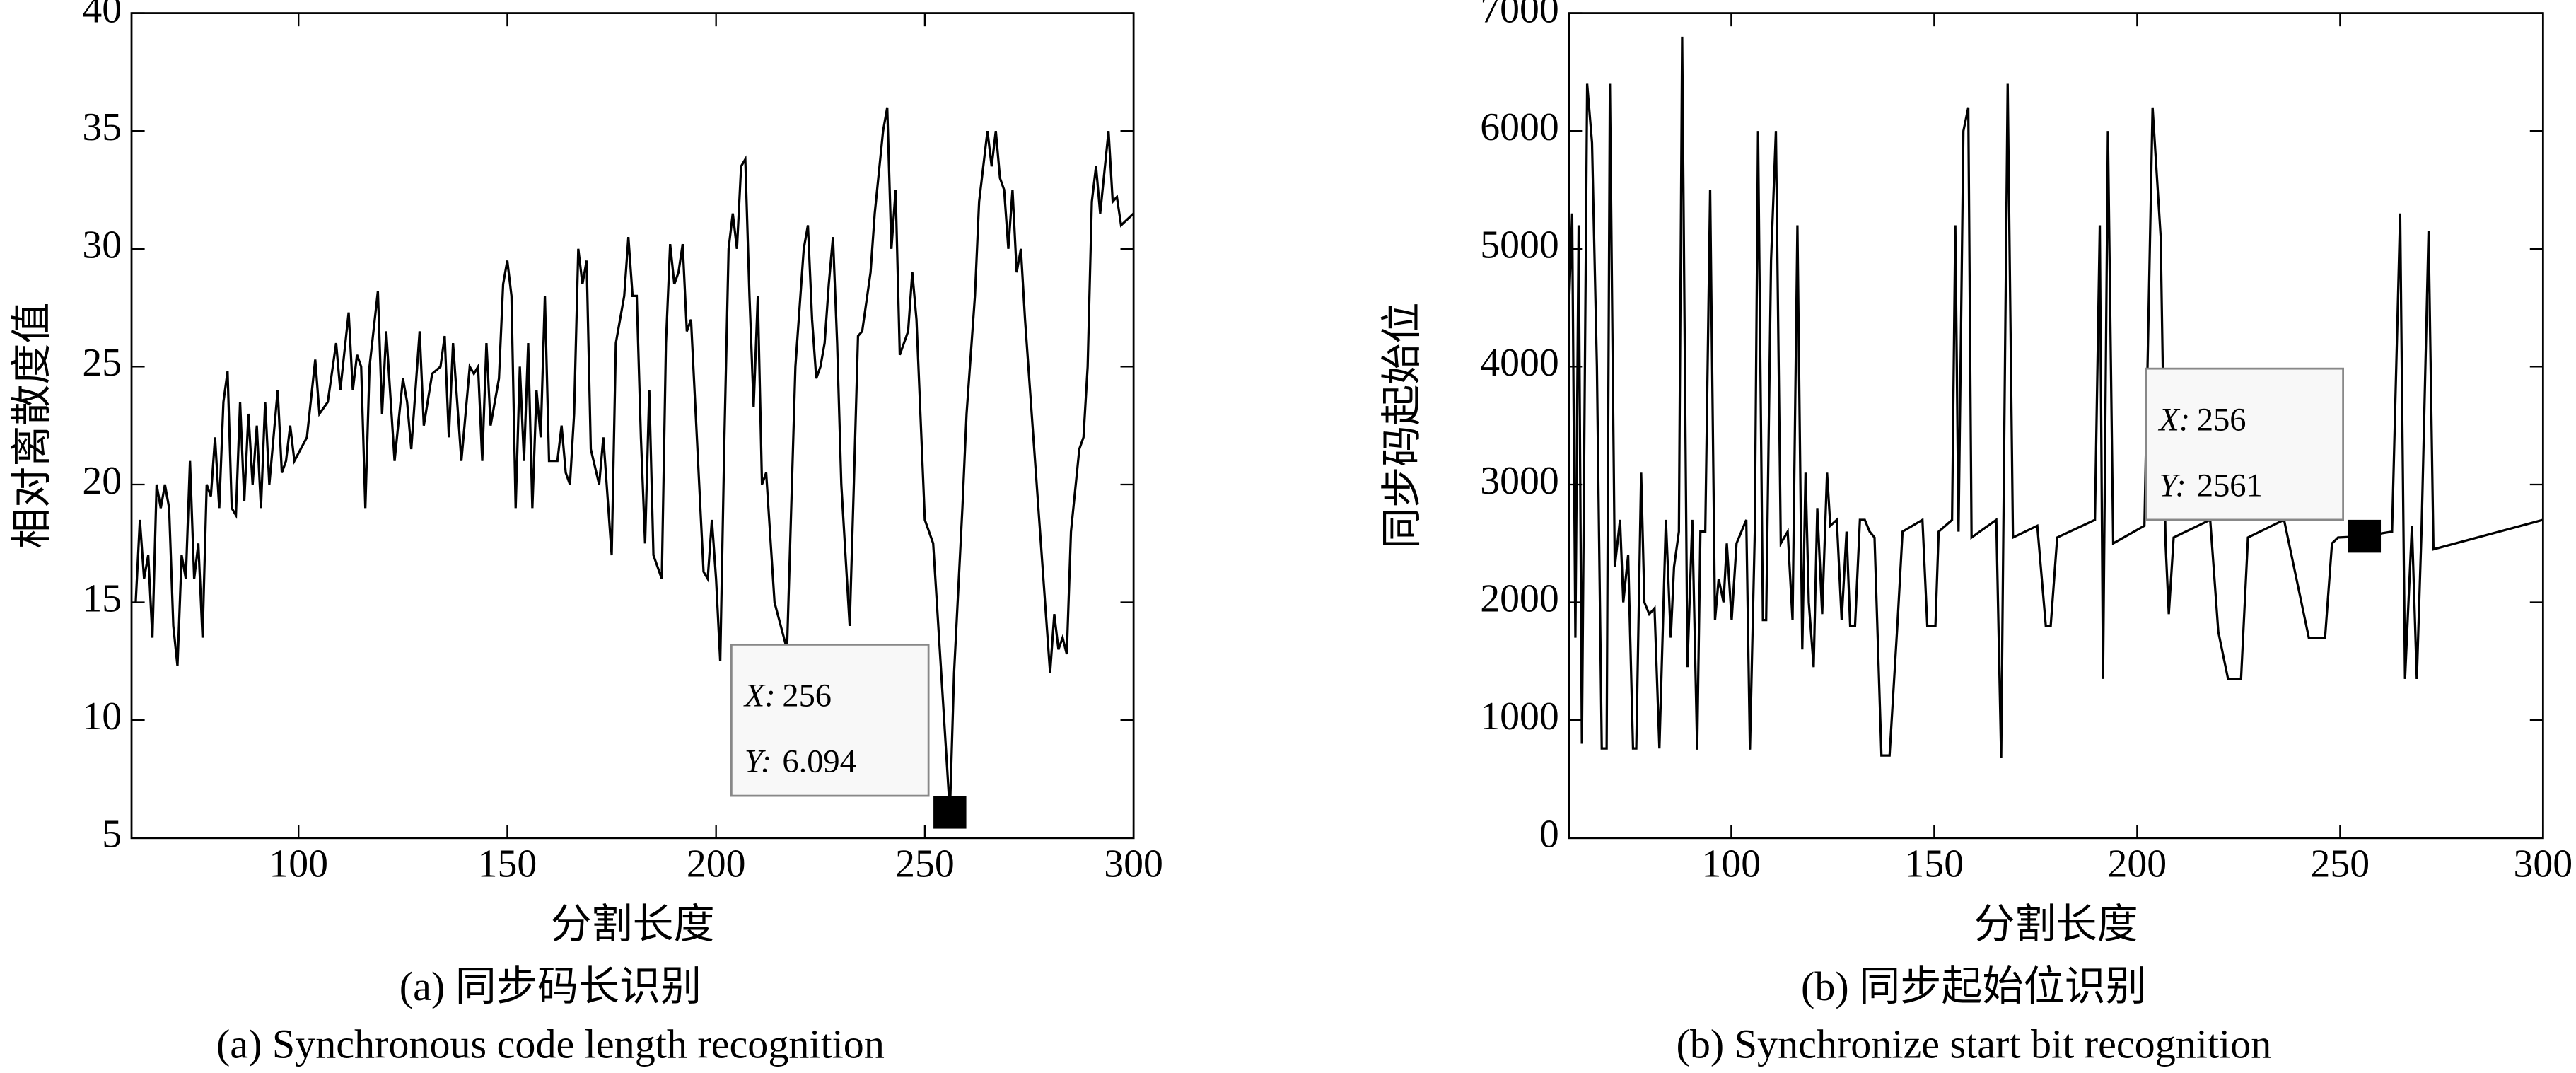 The height and width of the screenshot is (1073, 2576). I want to click on caption: (b) 同步起始位识别, so click(1974, 986).